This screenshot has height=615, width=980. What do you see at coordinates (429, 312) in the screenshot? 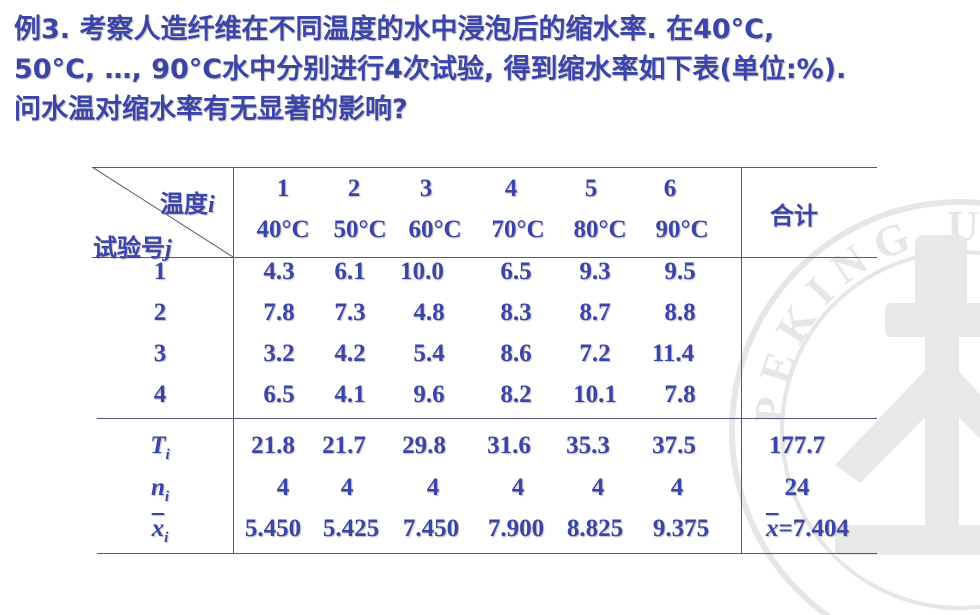
I see `data-cell-r2-c3: 4.8` at bounding box center [429, 312].